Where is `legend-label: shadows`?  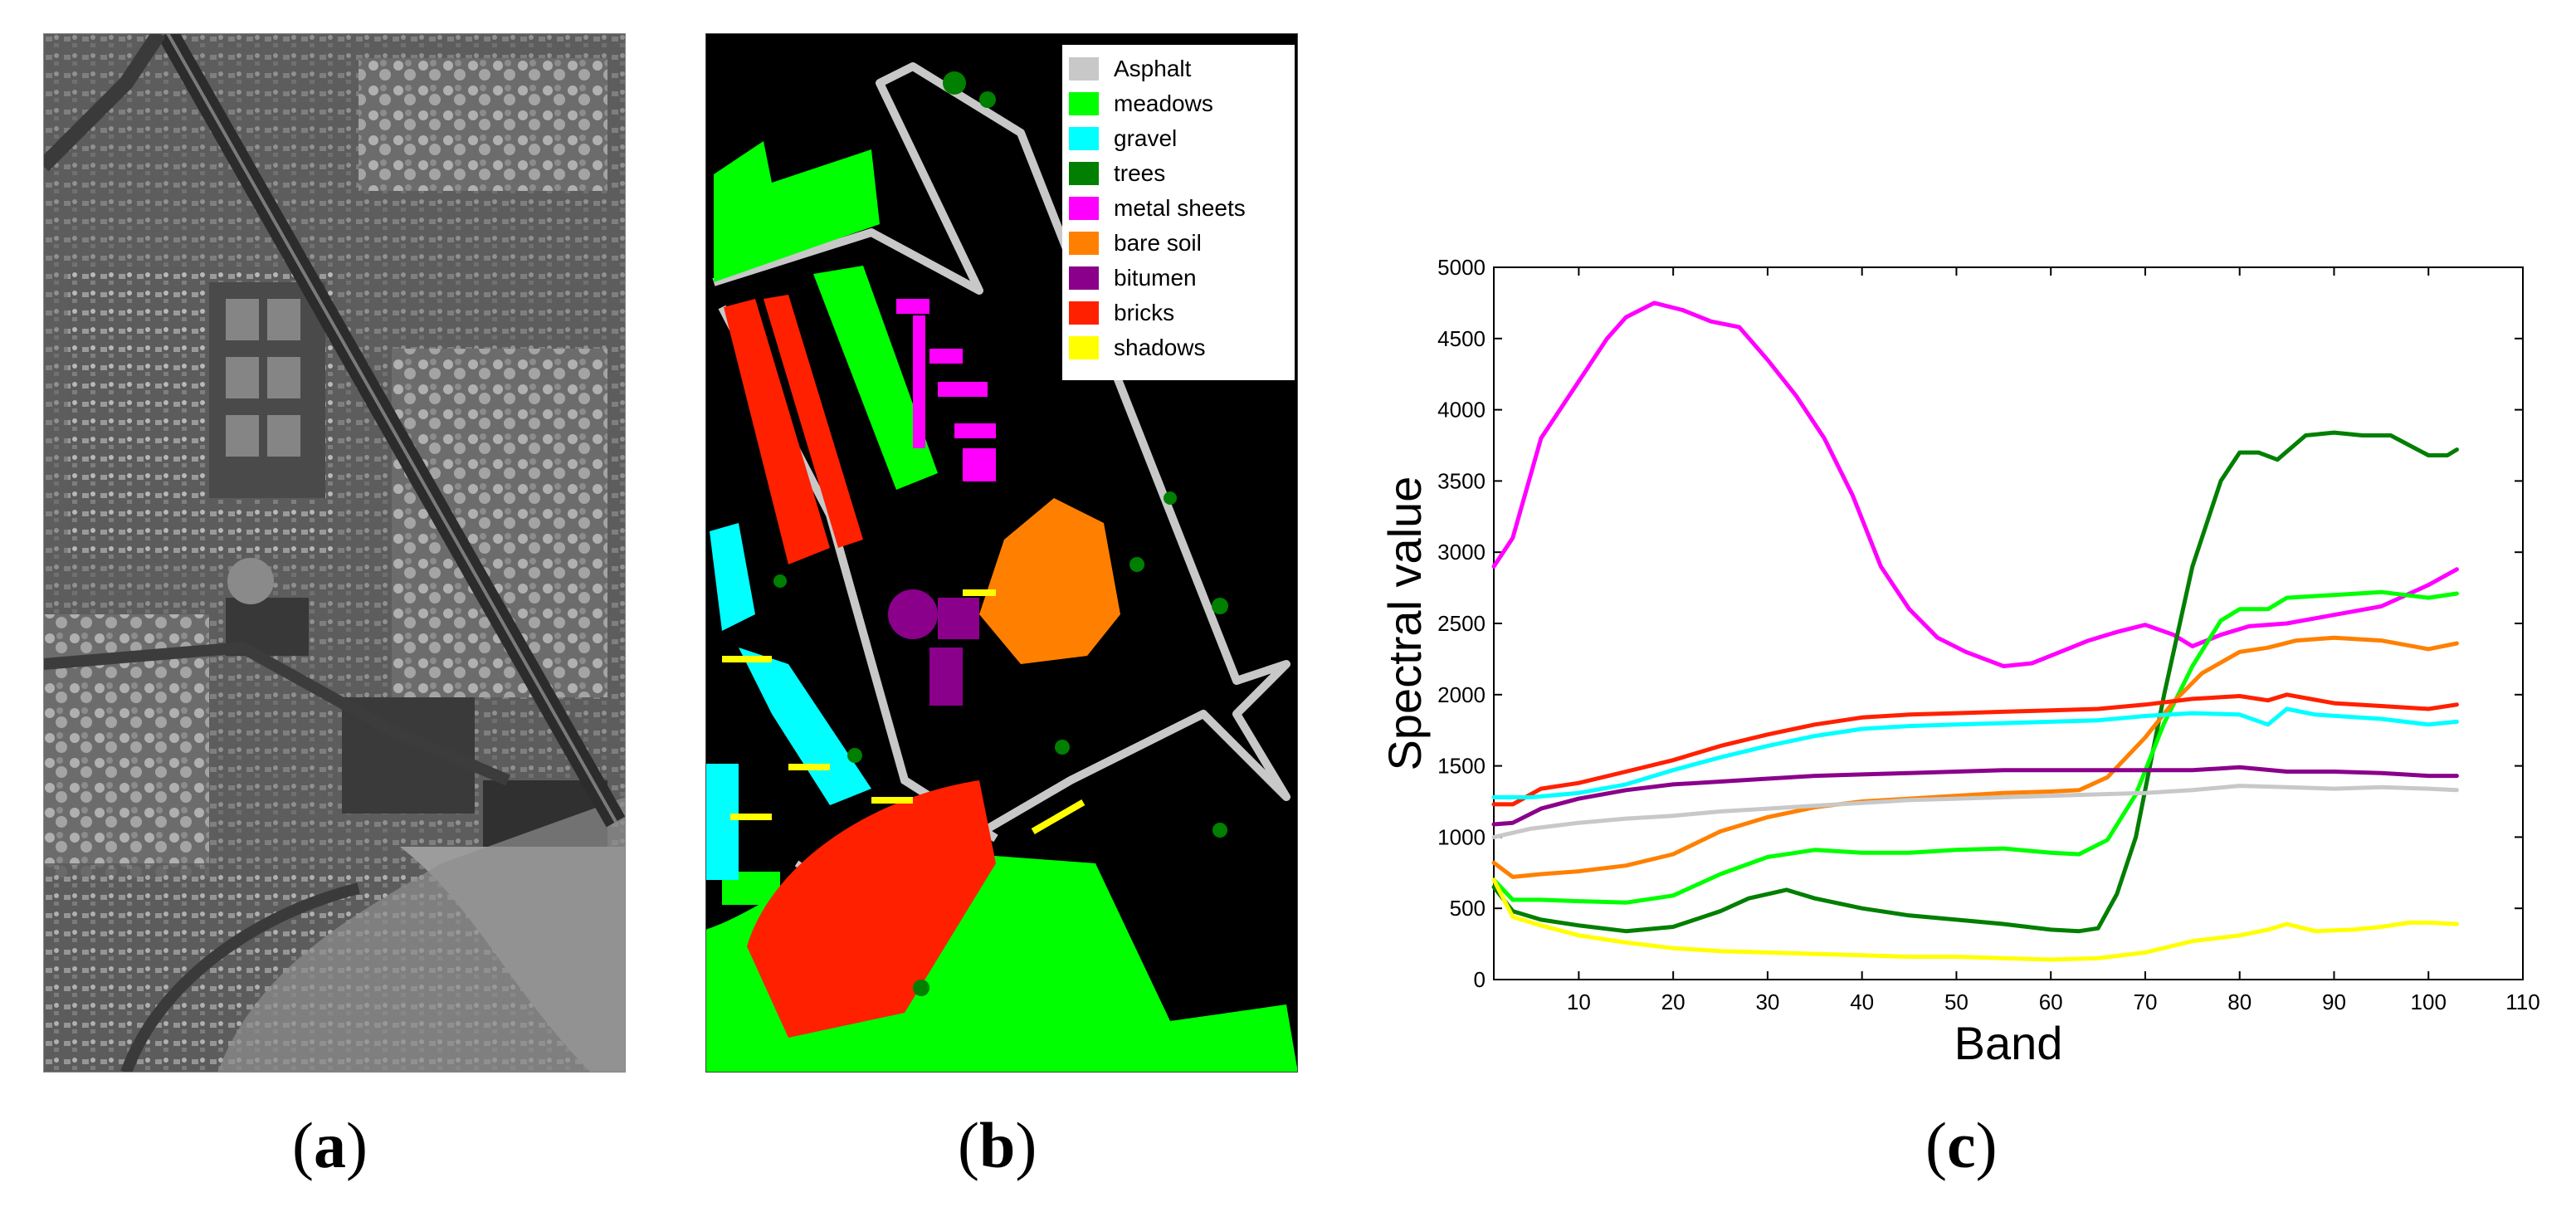
legend-label: shadows is located at coordinates (1160, 347).